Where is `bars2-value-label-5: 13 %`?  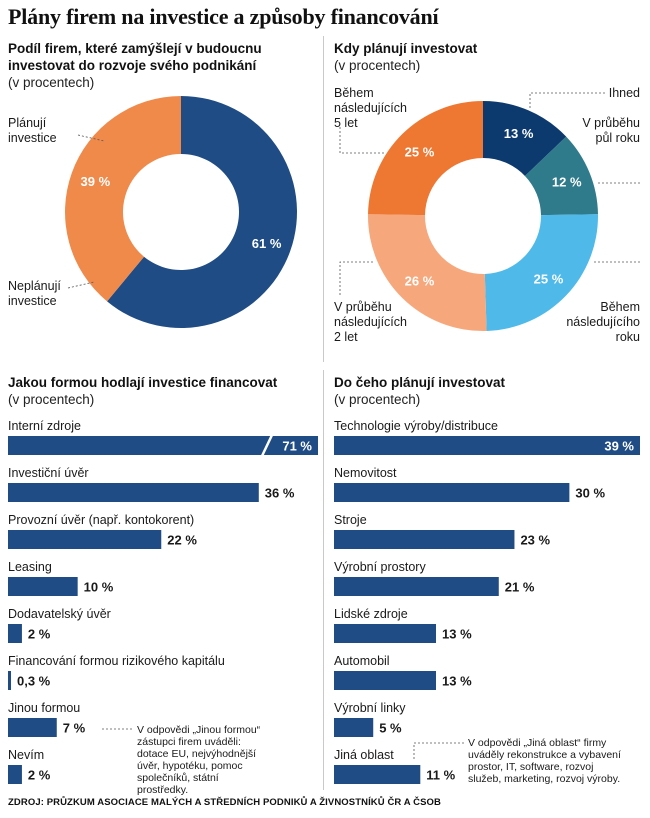 bars2-value-label-5: 13 % is located at coordinates (457, 681).